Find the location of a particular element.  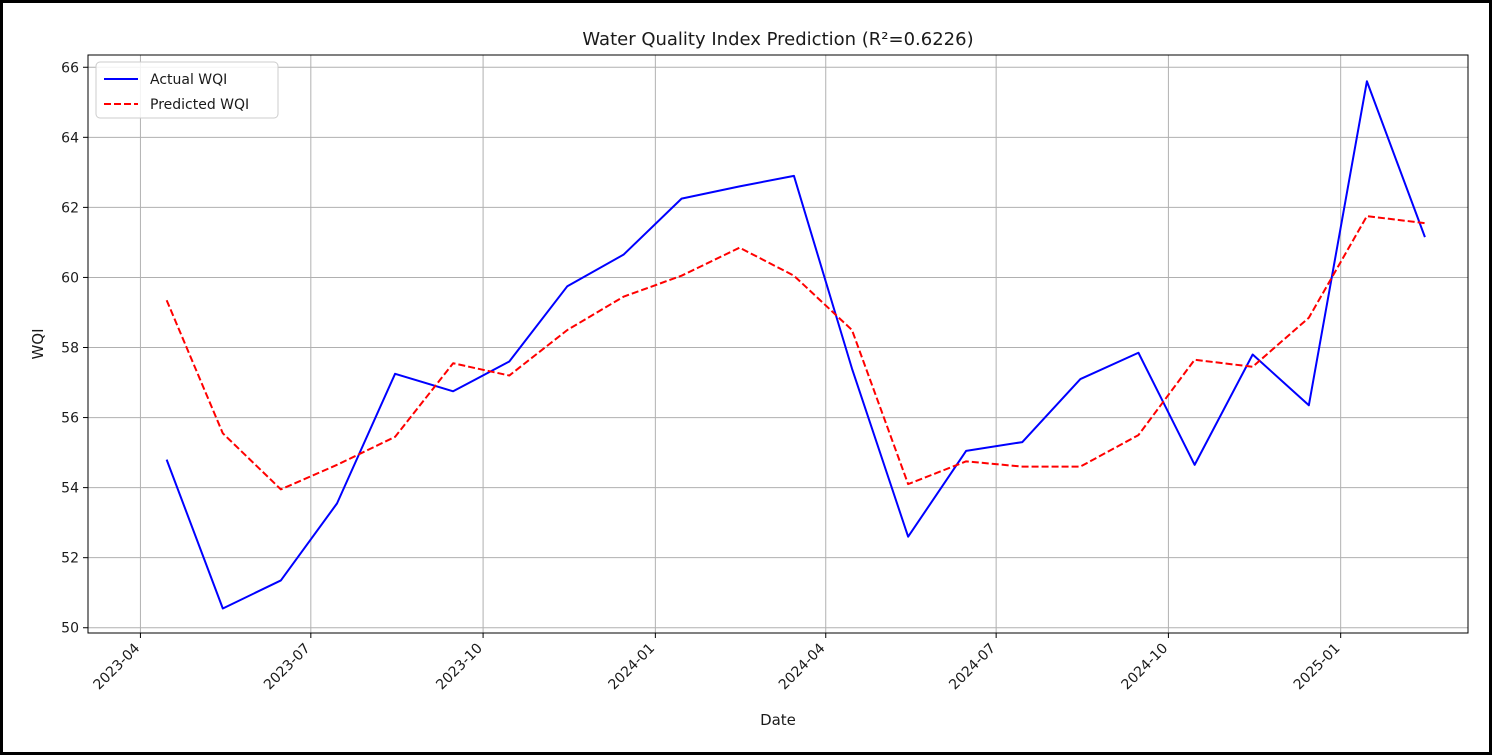

x-tick-label: 2025-01 is located at coordinates (1317, 667).